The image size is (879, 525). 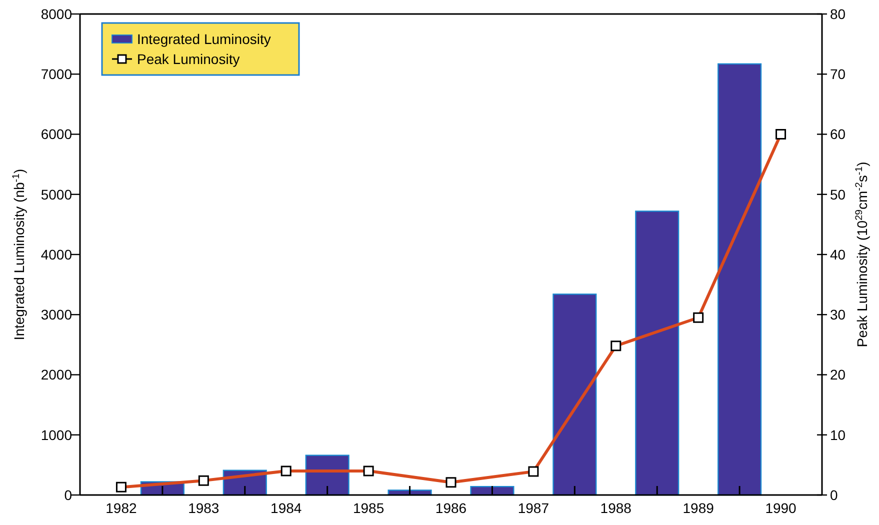 What do you see at coordinates (56, 254) in the screenshot?
I see `y-tick-label: 4000` at bounding box center [56, 254].